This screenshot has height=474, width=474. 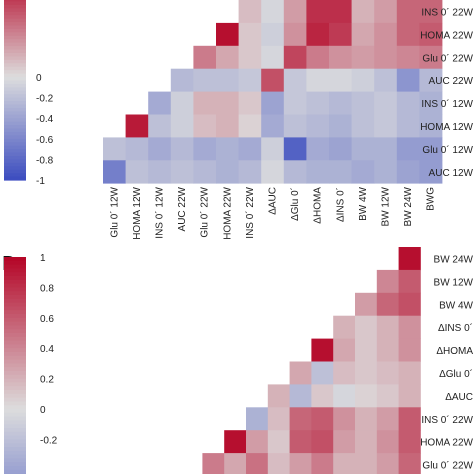 What do you see at coordinates (447, 12) in the screenshot?
I see `heatmap-a-row-label: INS 0´ 22W` at bounding box center [447, 12].